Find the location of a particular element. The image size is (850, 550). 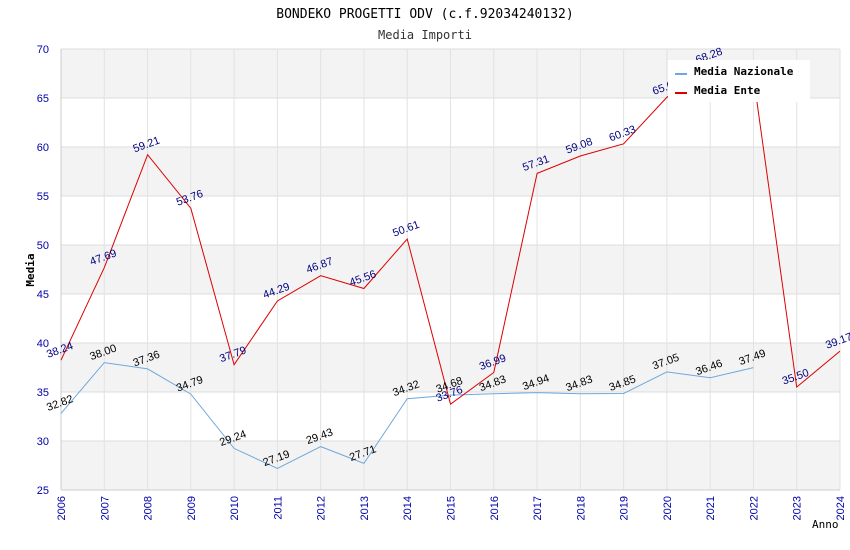

x-tick-label: 2023 is located at coordinates (798, 508).